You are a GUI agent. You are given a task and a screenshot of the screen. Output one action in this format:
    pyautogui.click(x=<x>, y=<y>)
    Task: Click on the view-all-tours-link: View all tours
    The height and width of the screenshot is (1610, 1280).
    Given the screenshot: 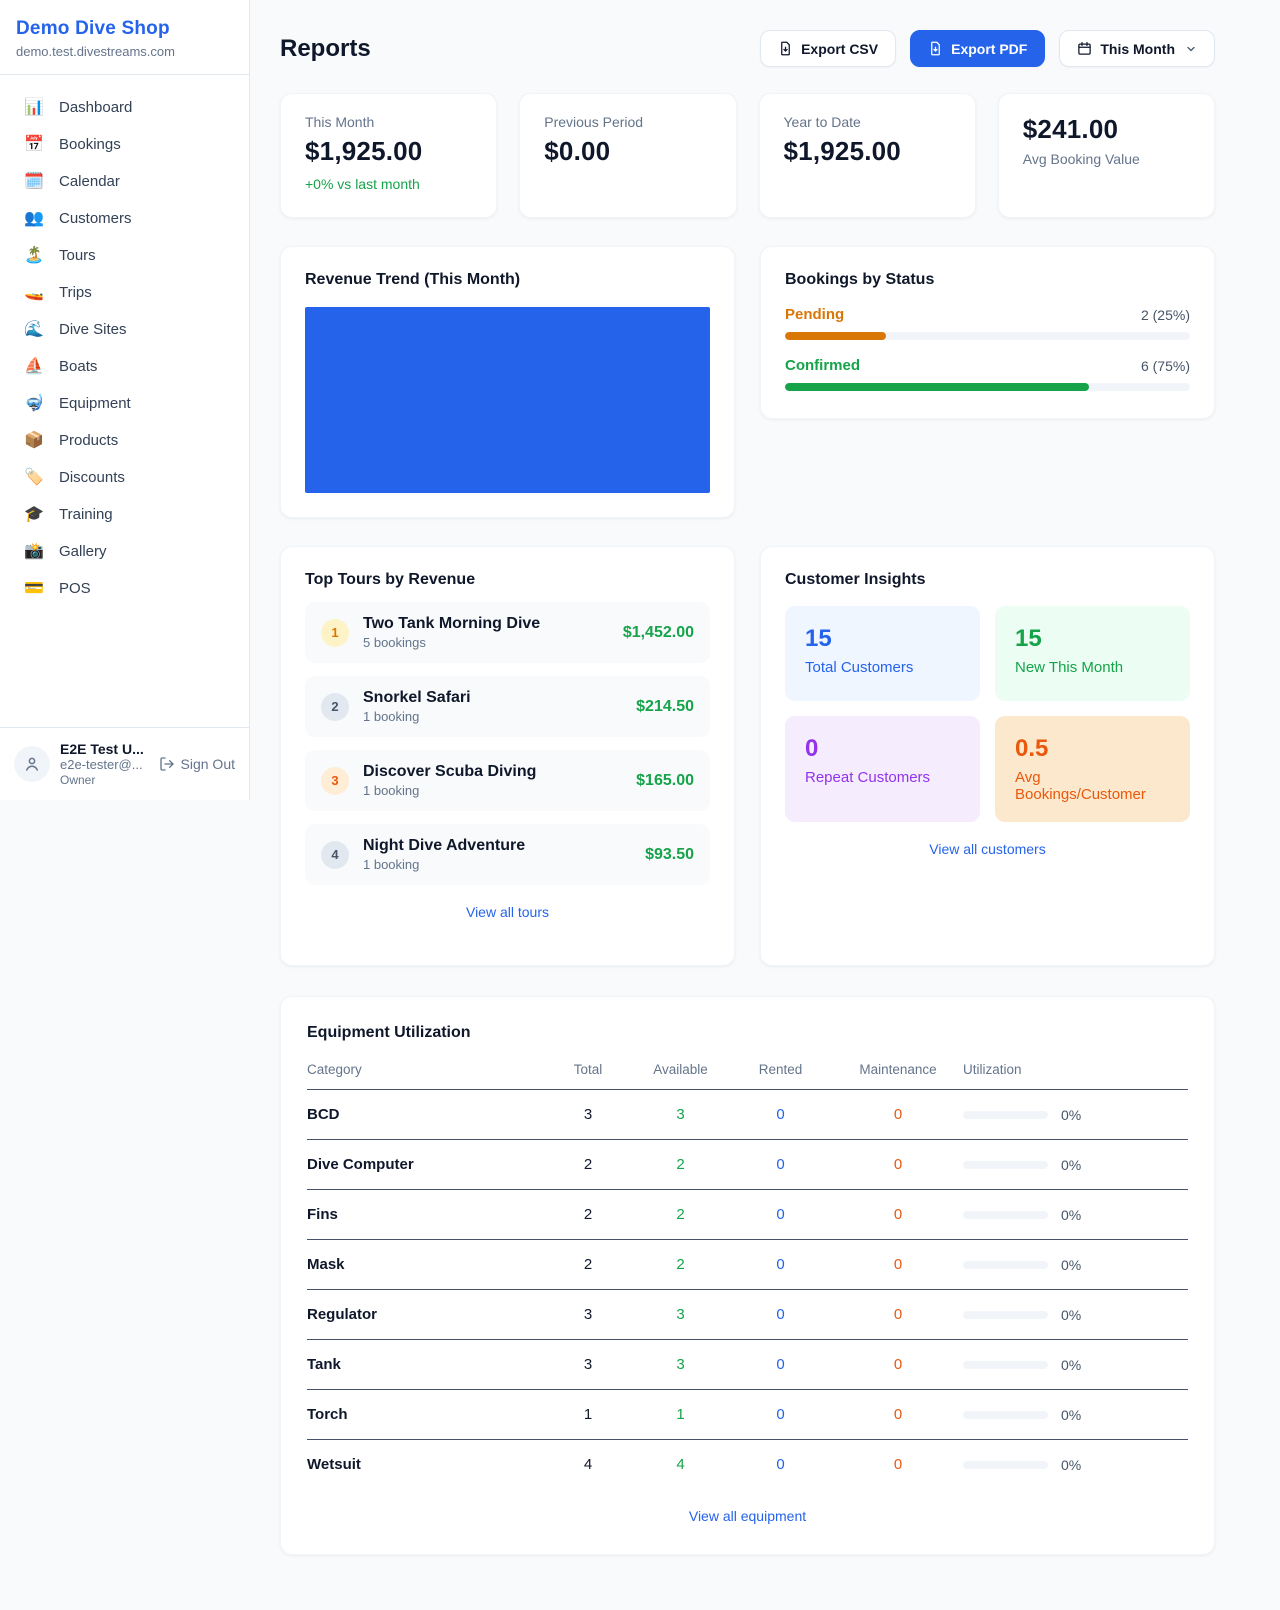 What is the action you would take?
    pyautogui.click(x=507, y=912)
    